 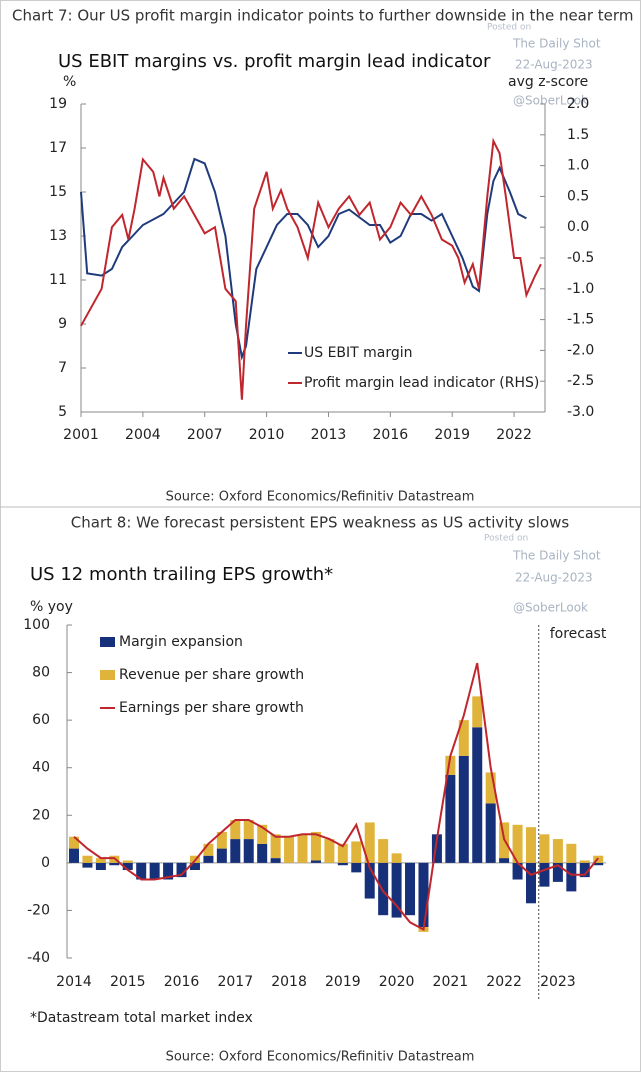 What do you see at coordinates (580, 350) in the screenshot?
I see `y2-tick-label: -2.0` at bounding box center [580, 350].